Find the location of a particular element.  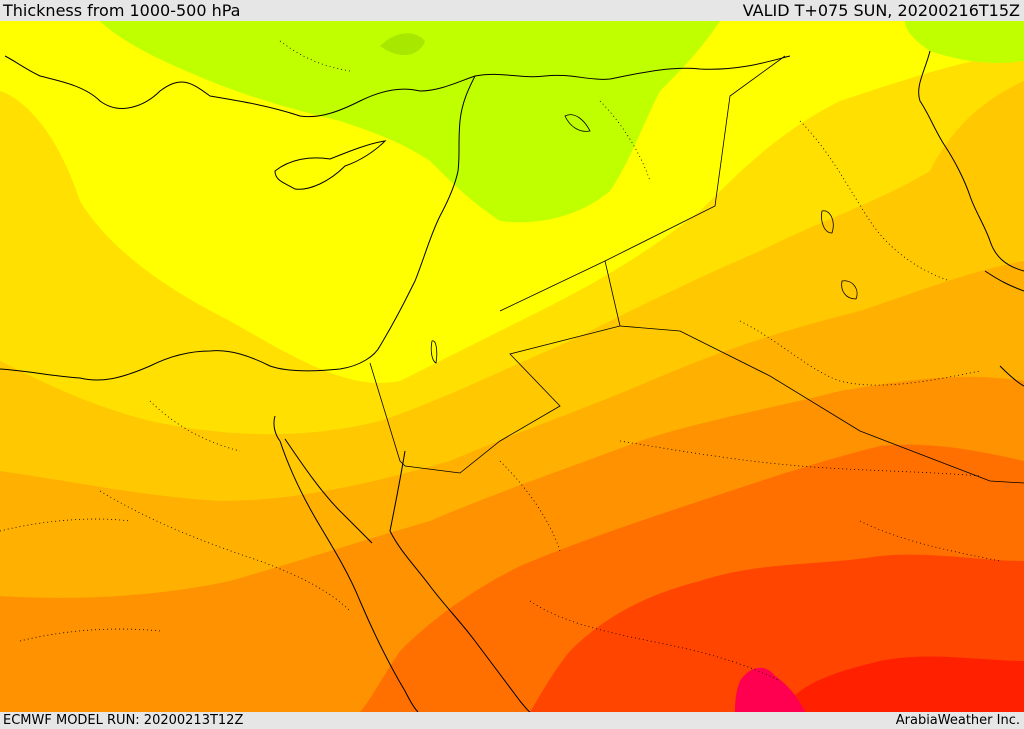

map-title: Thickness from 1000-500 hPa is located at coordinates (122, 10).